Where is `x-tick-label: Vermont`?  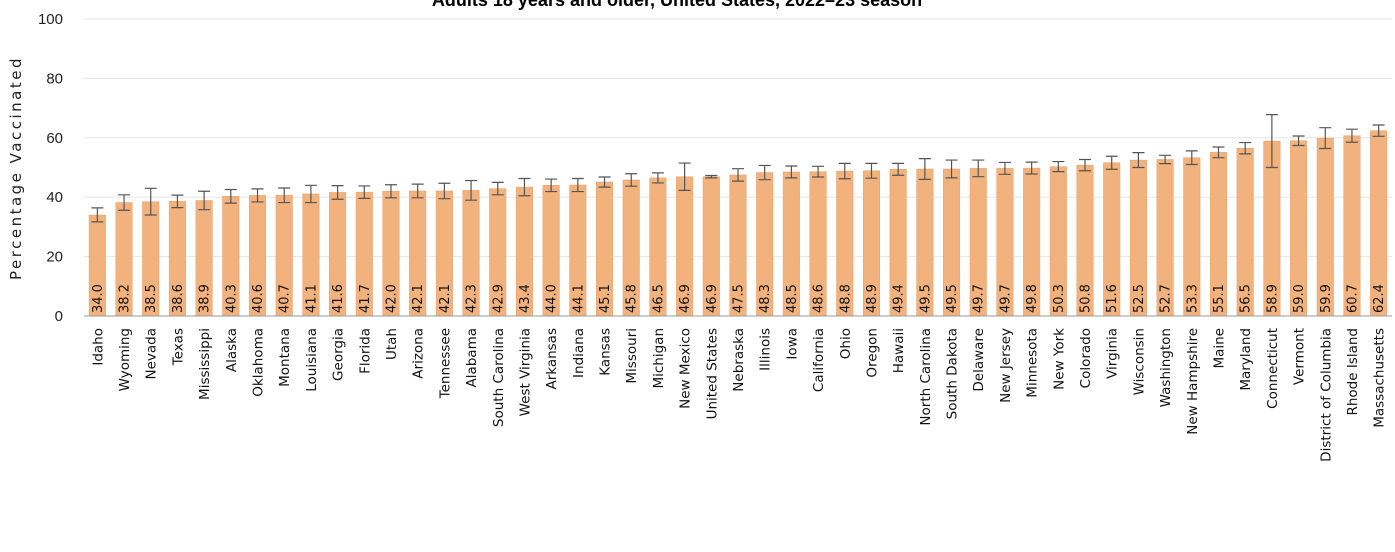
x-tick-label: Vermont is located at coordinates (1300, 356).